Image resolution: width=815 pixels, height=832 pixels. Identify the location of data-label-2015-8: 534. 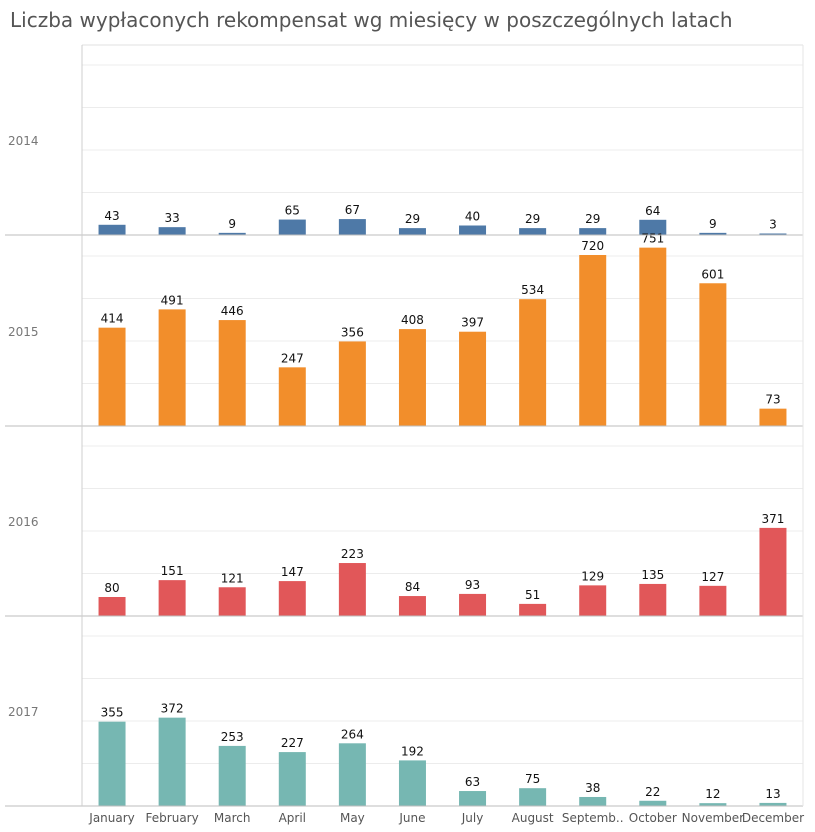
(532, 290).